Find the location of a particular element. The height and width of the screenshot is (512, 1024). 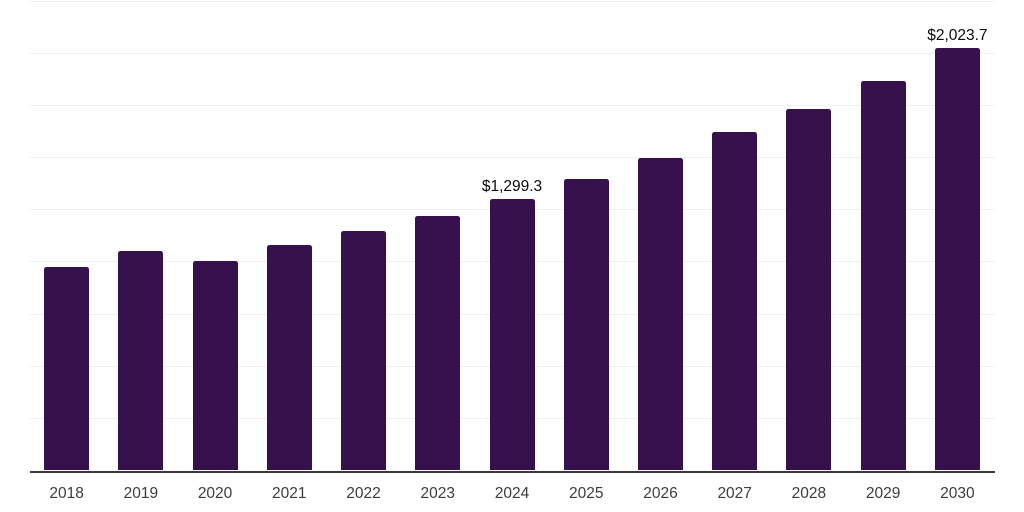

bar-value-label: $1,299.3 is located at coordinates (512, 186).